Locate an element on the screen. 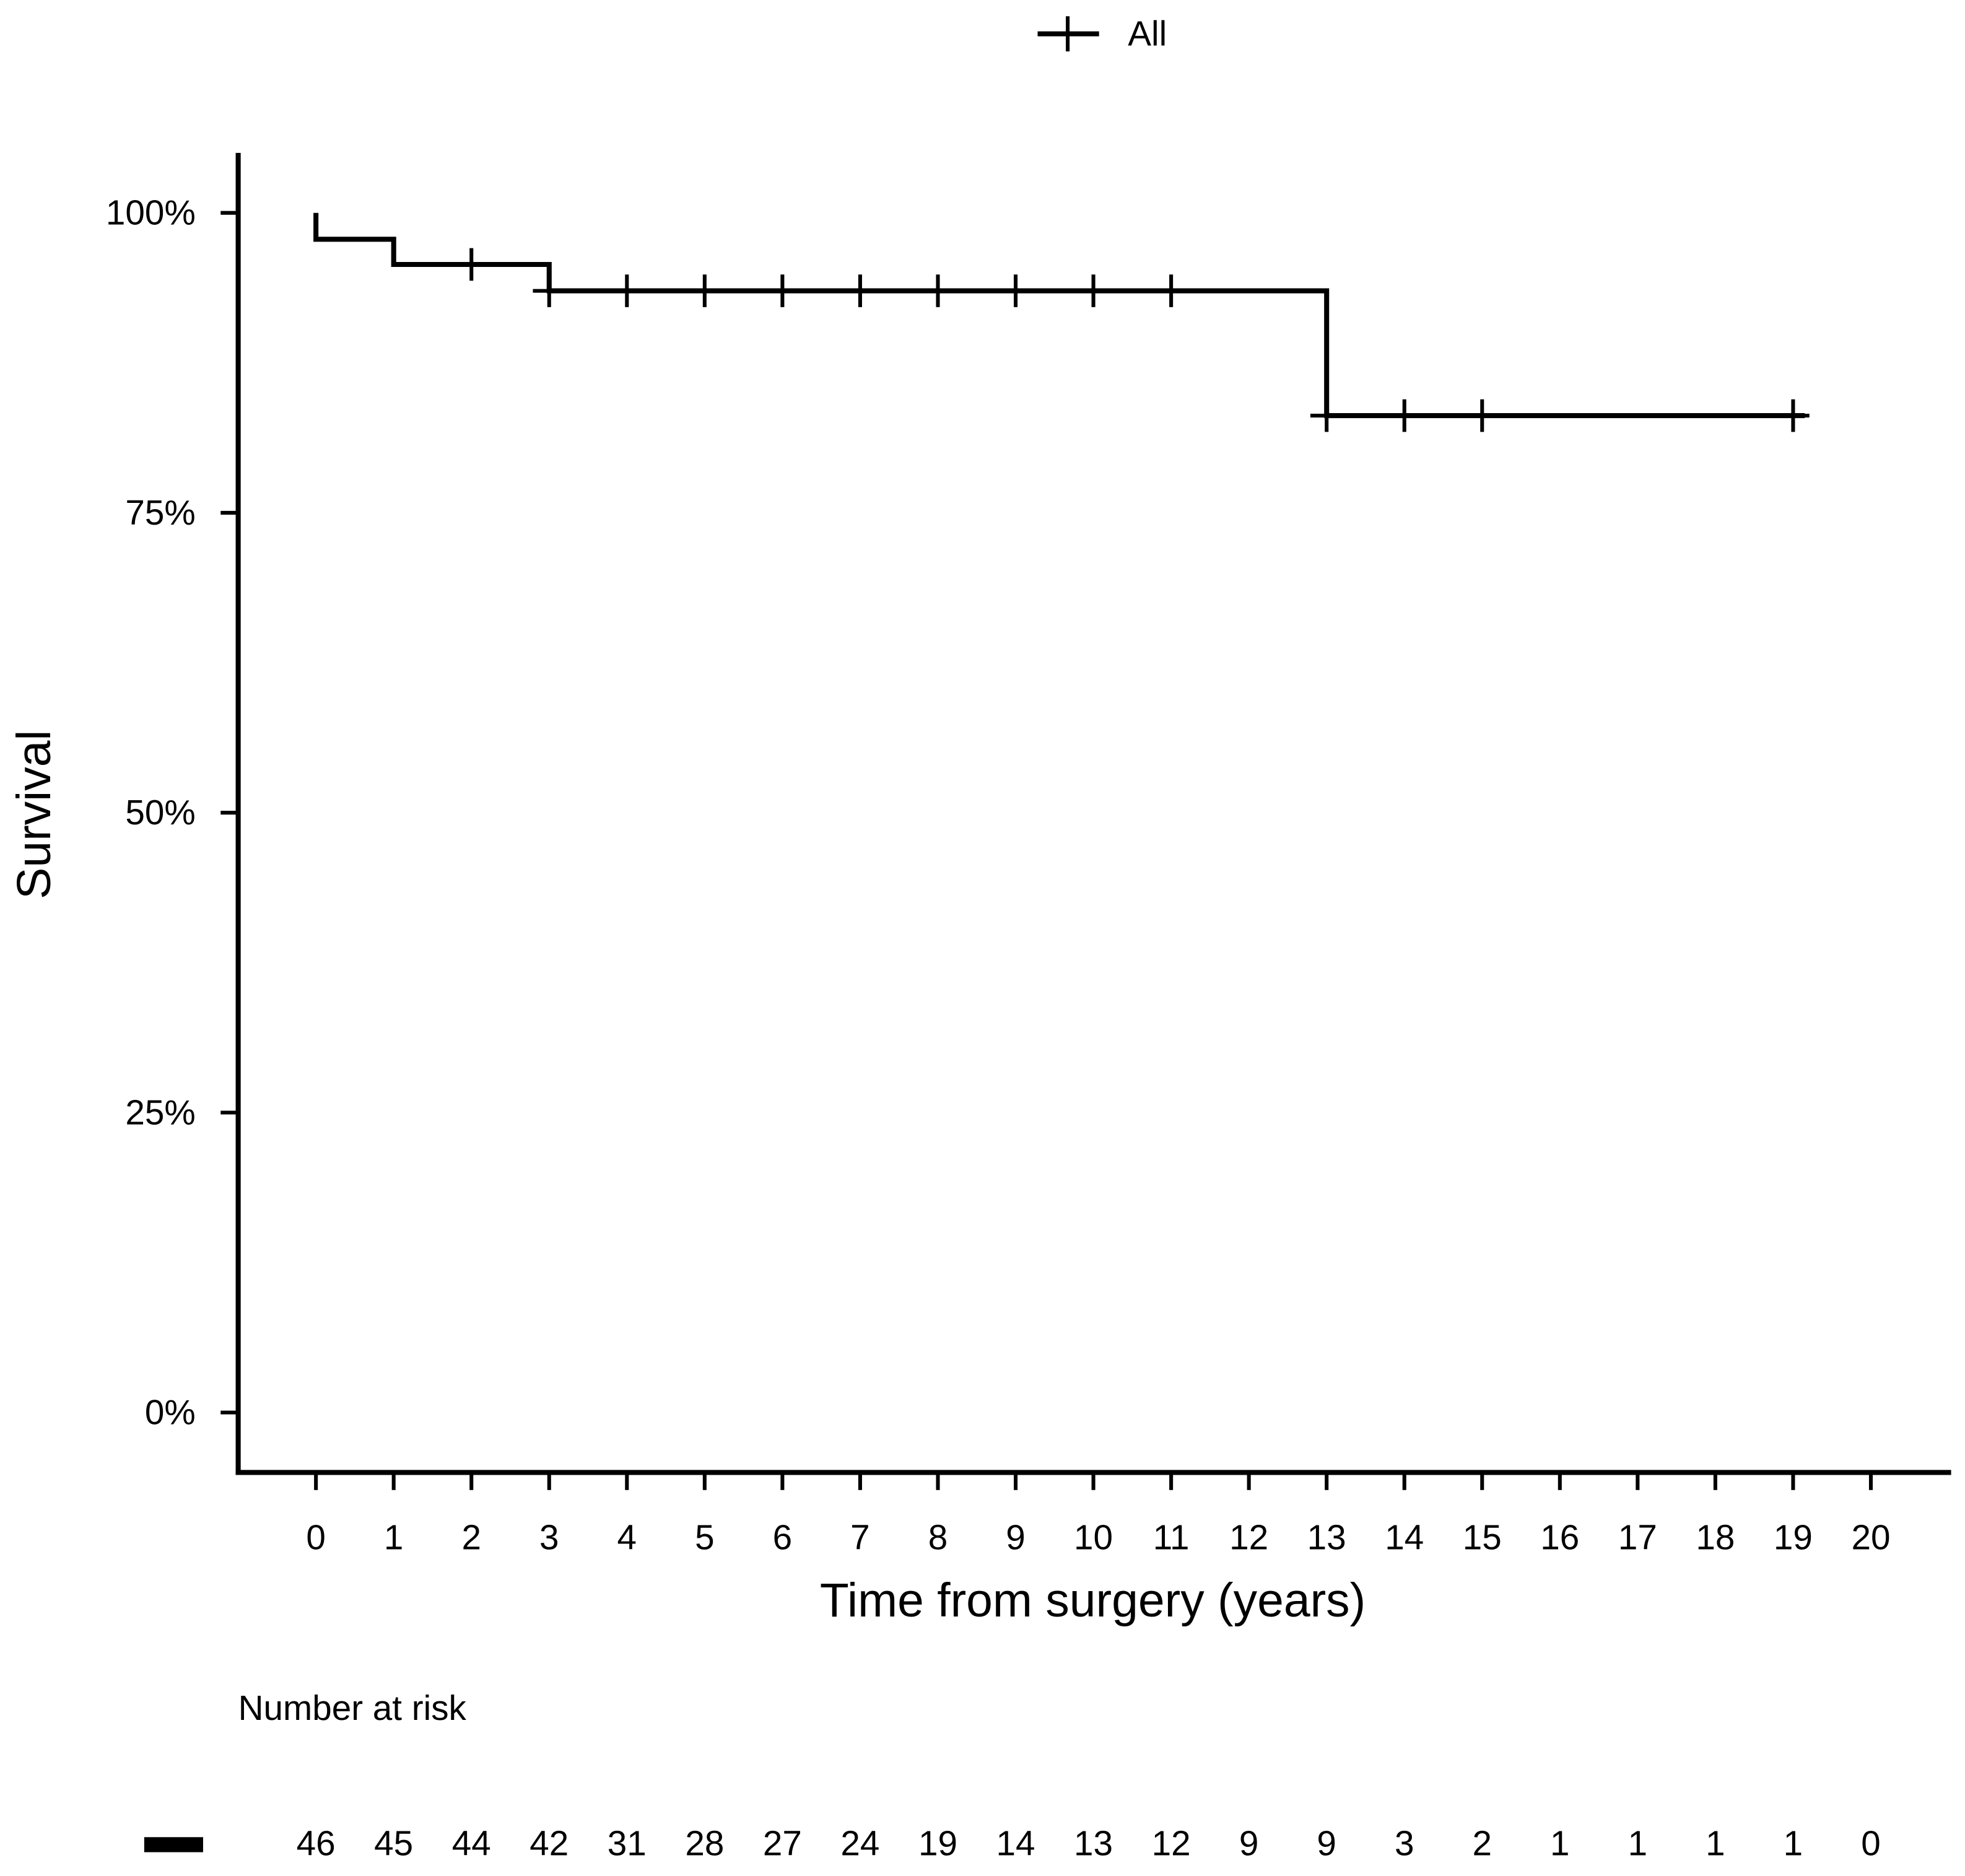 This screenshot has width=1965, height=1876. risk-count: 27 is located at coordinates (783, 1843).